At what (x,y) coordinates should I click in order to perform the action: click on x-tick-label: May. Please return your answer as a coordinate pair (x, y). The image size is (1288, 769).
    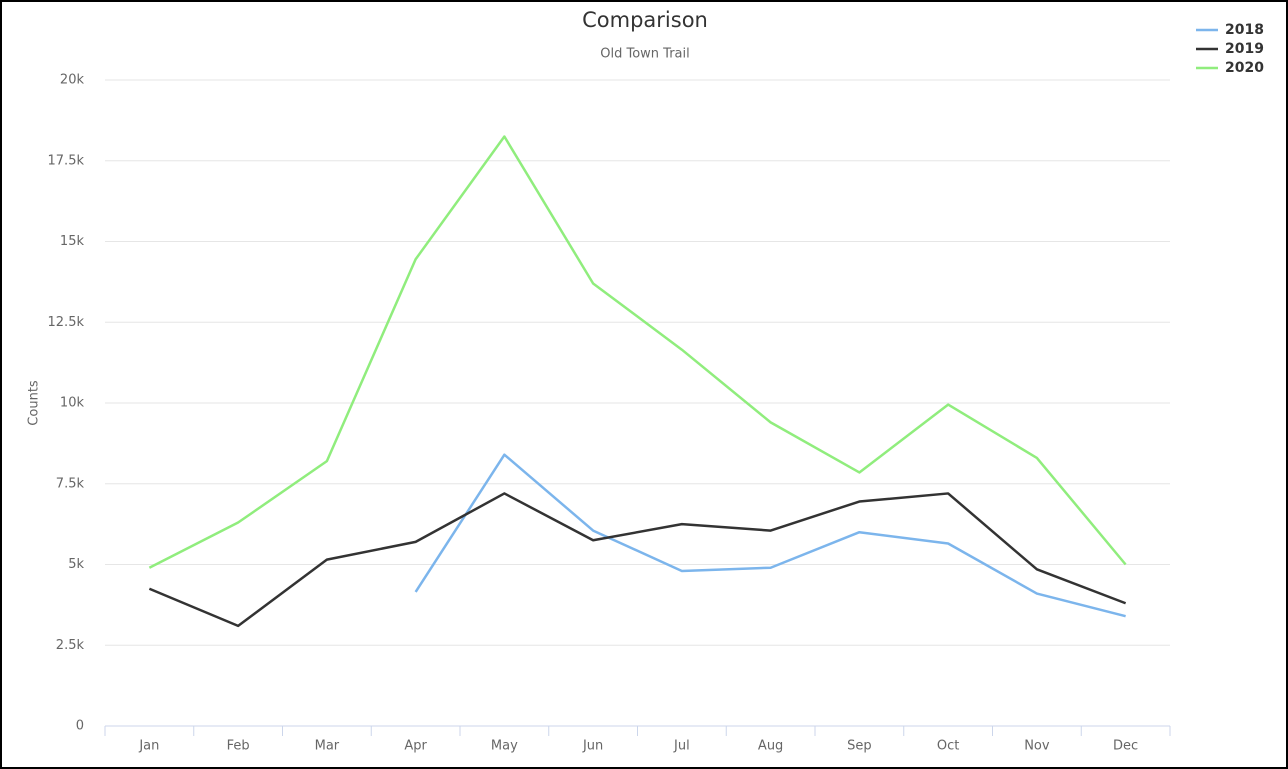
    Looking at the image, I should click on (504, 746).